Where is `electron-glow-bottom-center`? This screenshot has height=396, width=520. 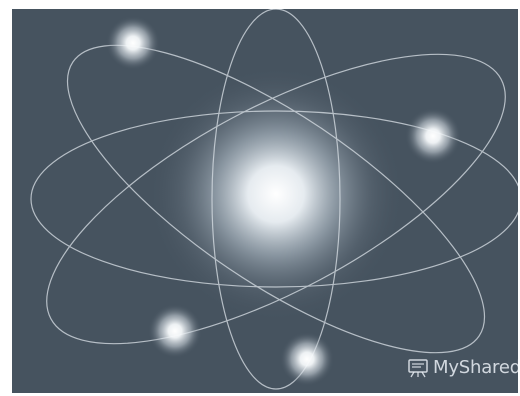 electron-glow-bottom-center is located at coordinates (307, 359).